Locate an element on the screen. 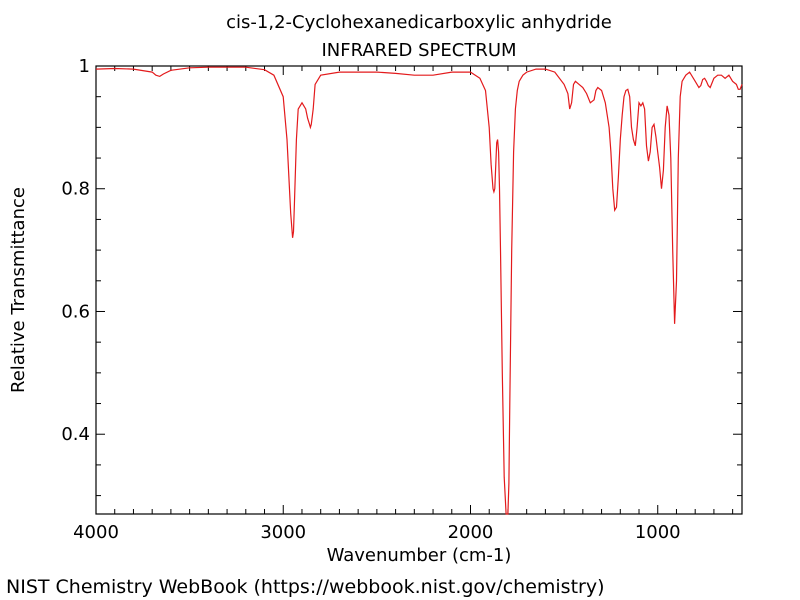  y-tick-label: 0.6 is located at coordinates (75, 311).